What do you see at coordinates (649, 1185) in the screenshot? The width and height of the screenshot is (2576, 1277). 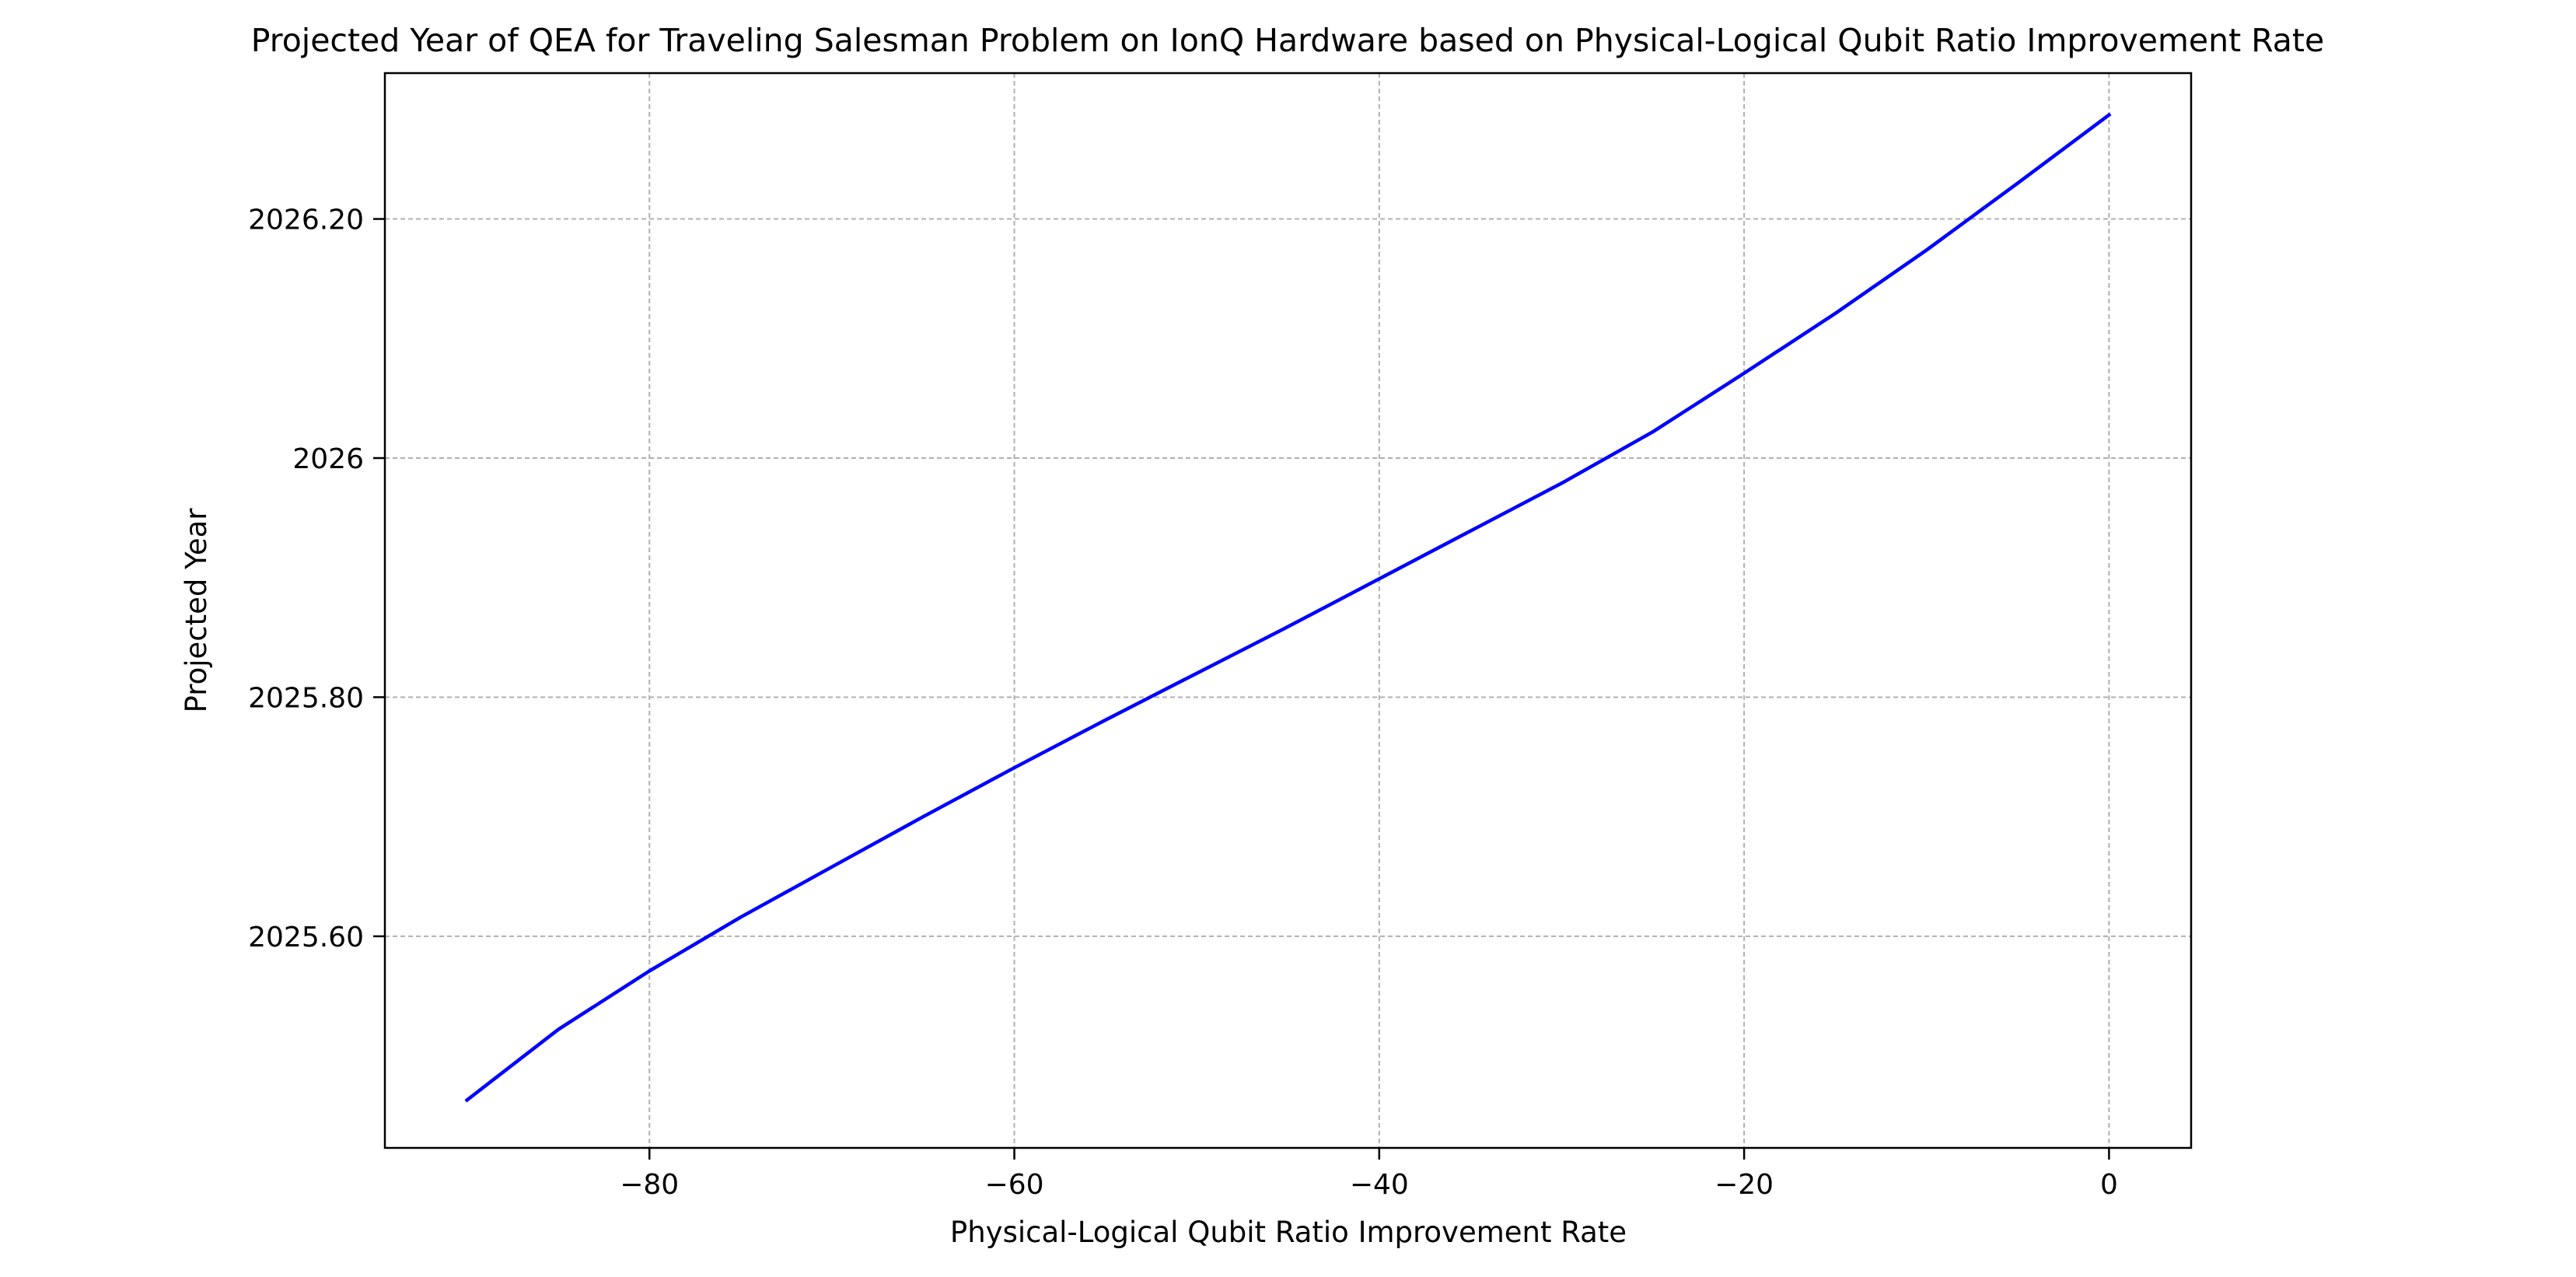 I see `x-tick-label: −80` at bounding box center [649, 1185].